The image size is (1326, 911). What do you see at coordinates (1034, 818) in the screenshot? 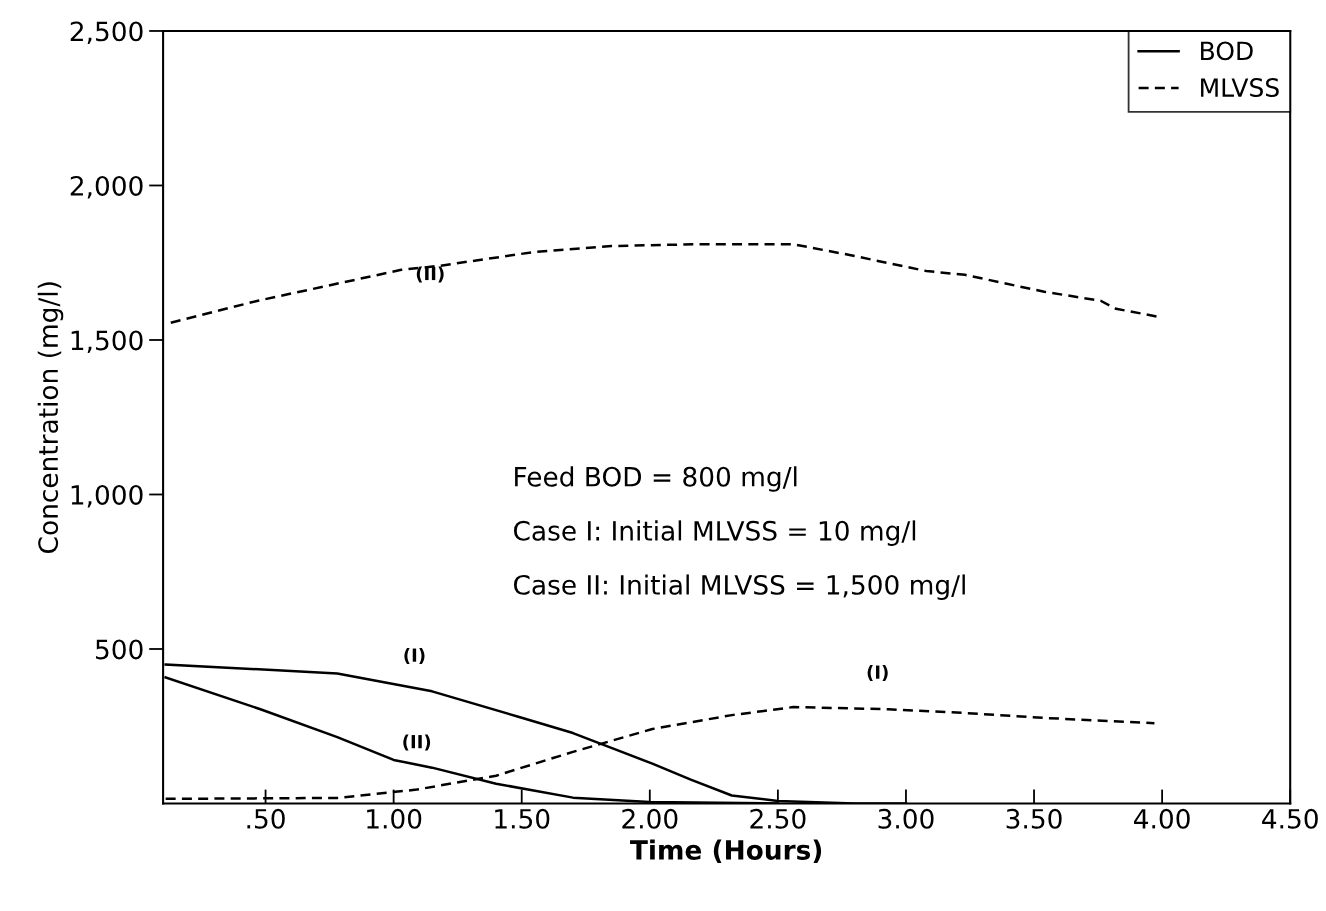
I see `x-tick-label: 3.50` at bounding box center [1034, 818].